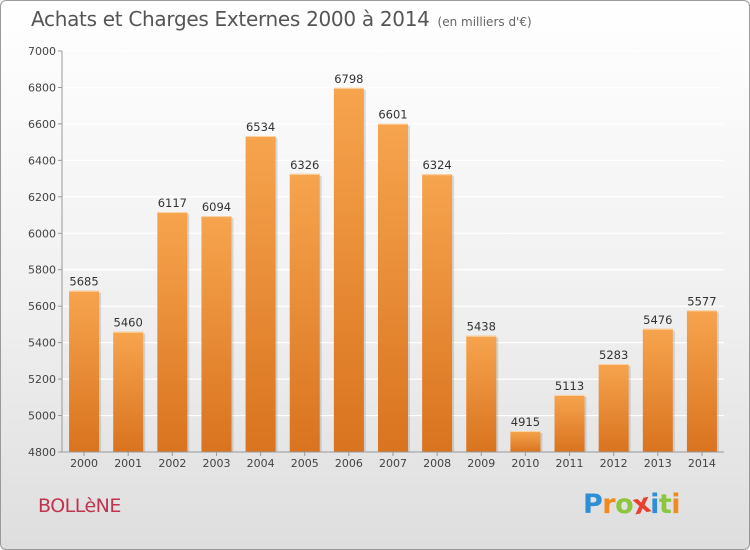 The width and height of the screenshot is (750, 550). What do you see at coordinates (613, 355) in the screenshot?
I see `data-label: 5283` at bounding box center [613, 355].